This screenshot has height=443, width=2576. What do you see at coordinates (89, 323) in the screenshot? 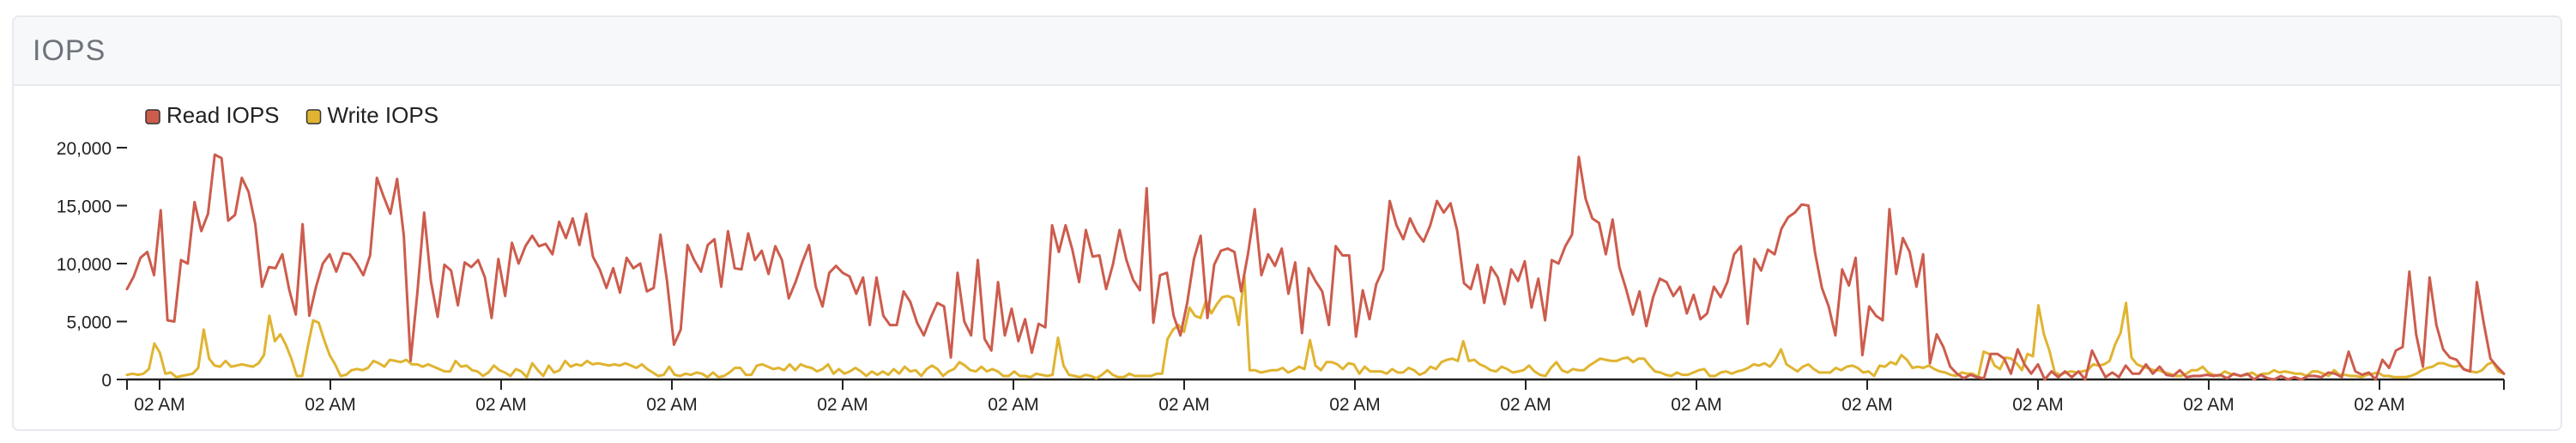
I see `y-tick-label: 5,000` at bounding box center [89, 323].